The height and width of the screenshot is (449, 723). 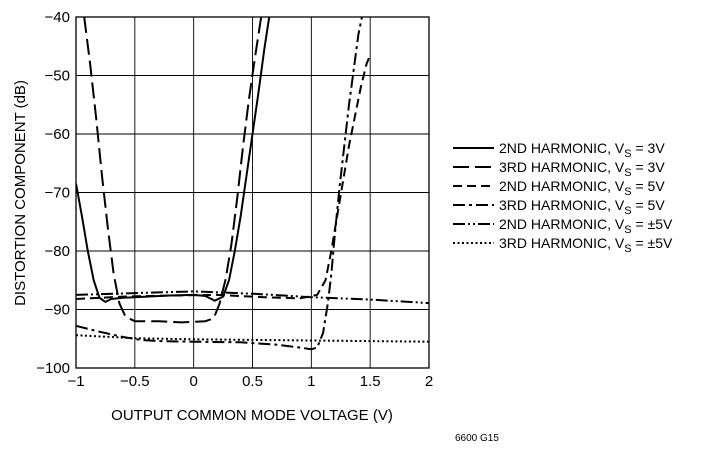 What do you see at coordinates (53, 368) in the screenshot?
I see `y-tick-label: −100` at bounding box center [53, 368].